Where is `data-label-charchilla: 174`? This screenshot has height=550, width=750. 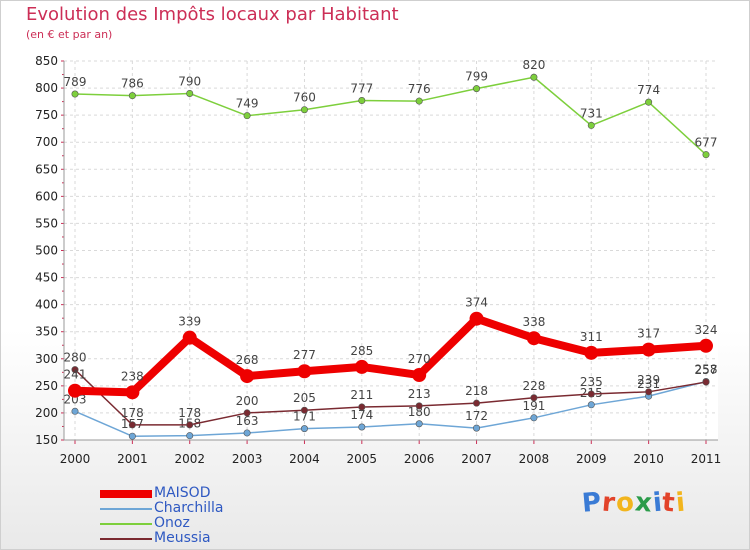 data-label-charchilla: 174 is located at coordinates (361, 415).